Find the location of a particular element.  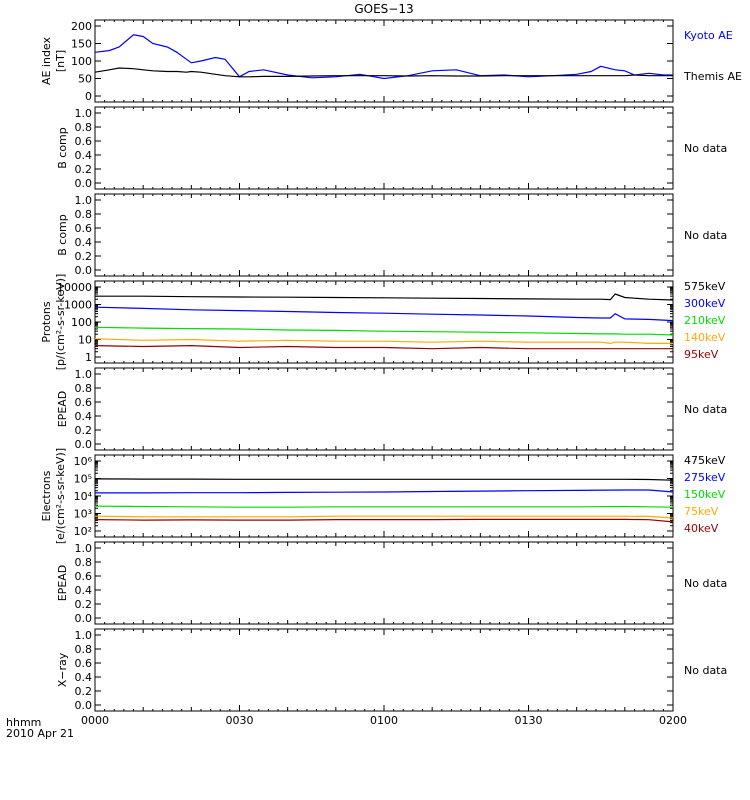

series-line-40kev is located at coordinates (384, 520).